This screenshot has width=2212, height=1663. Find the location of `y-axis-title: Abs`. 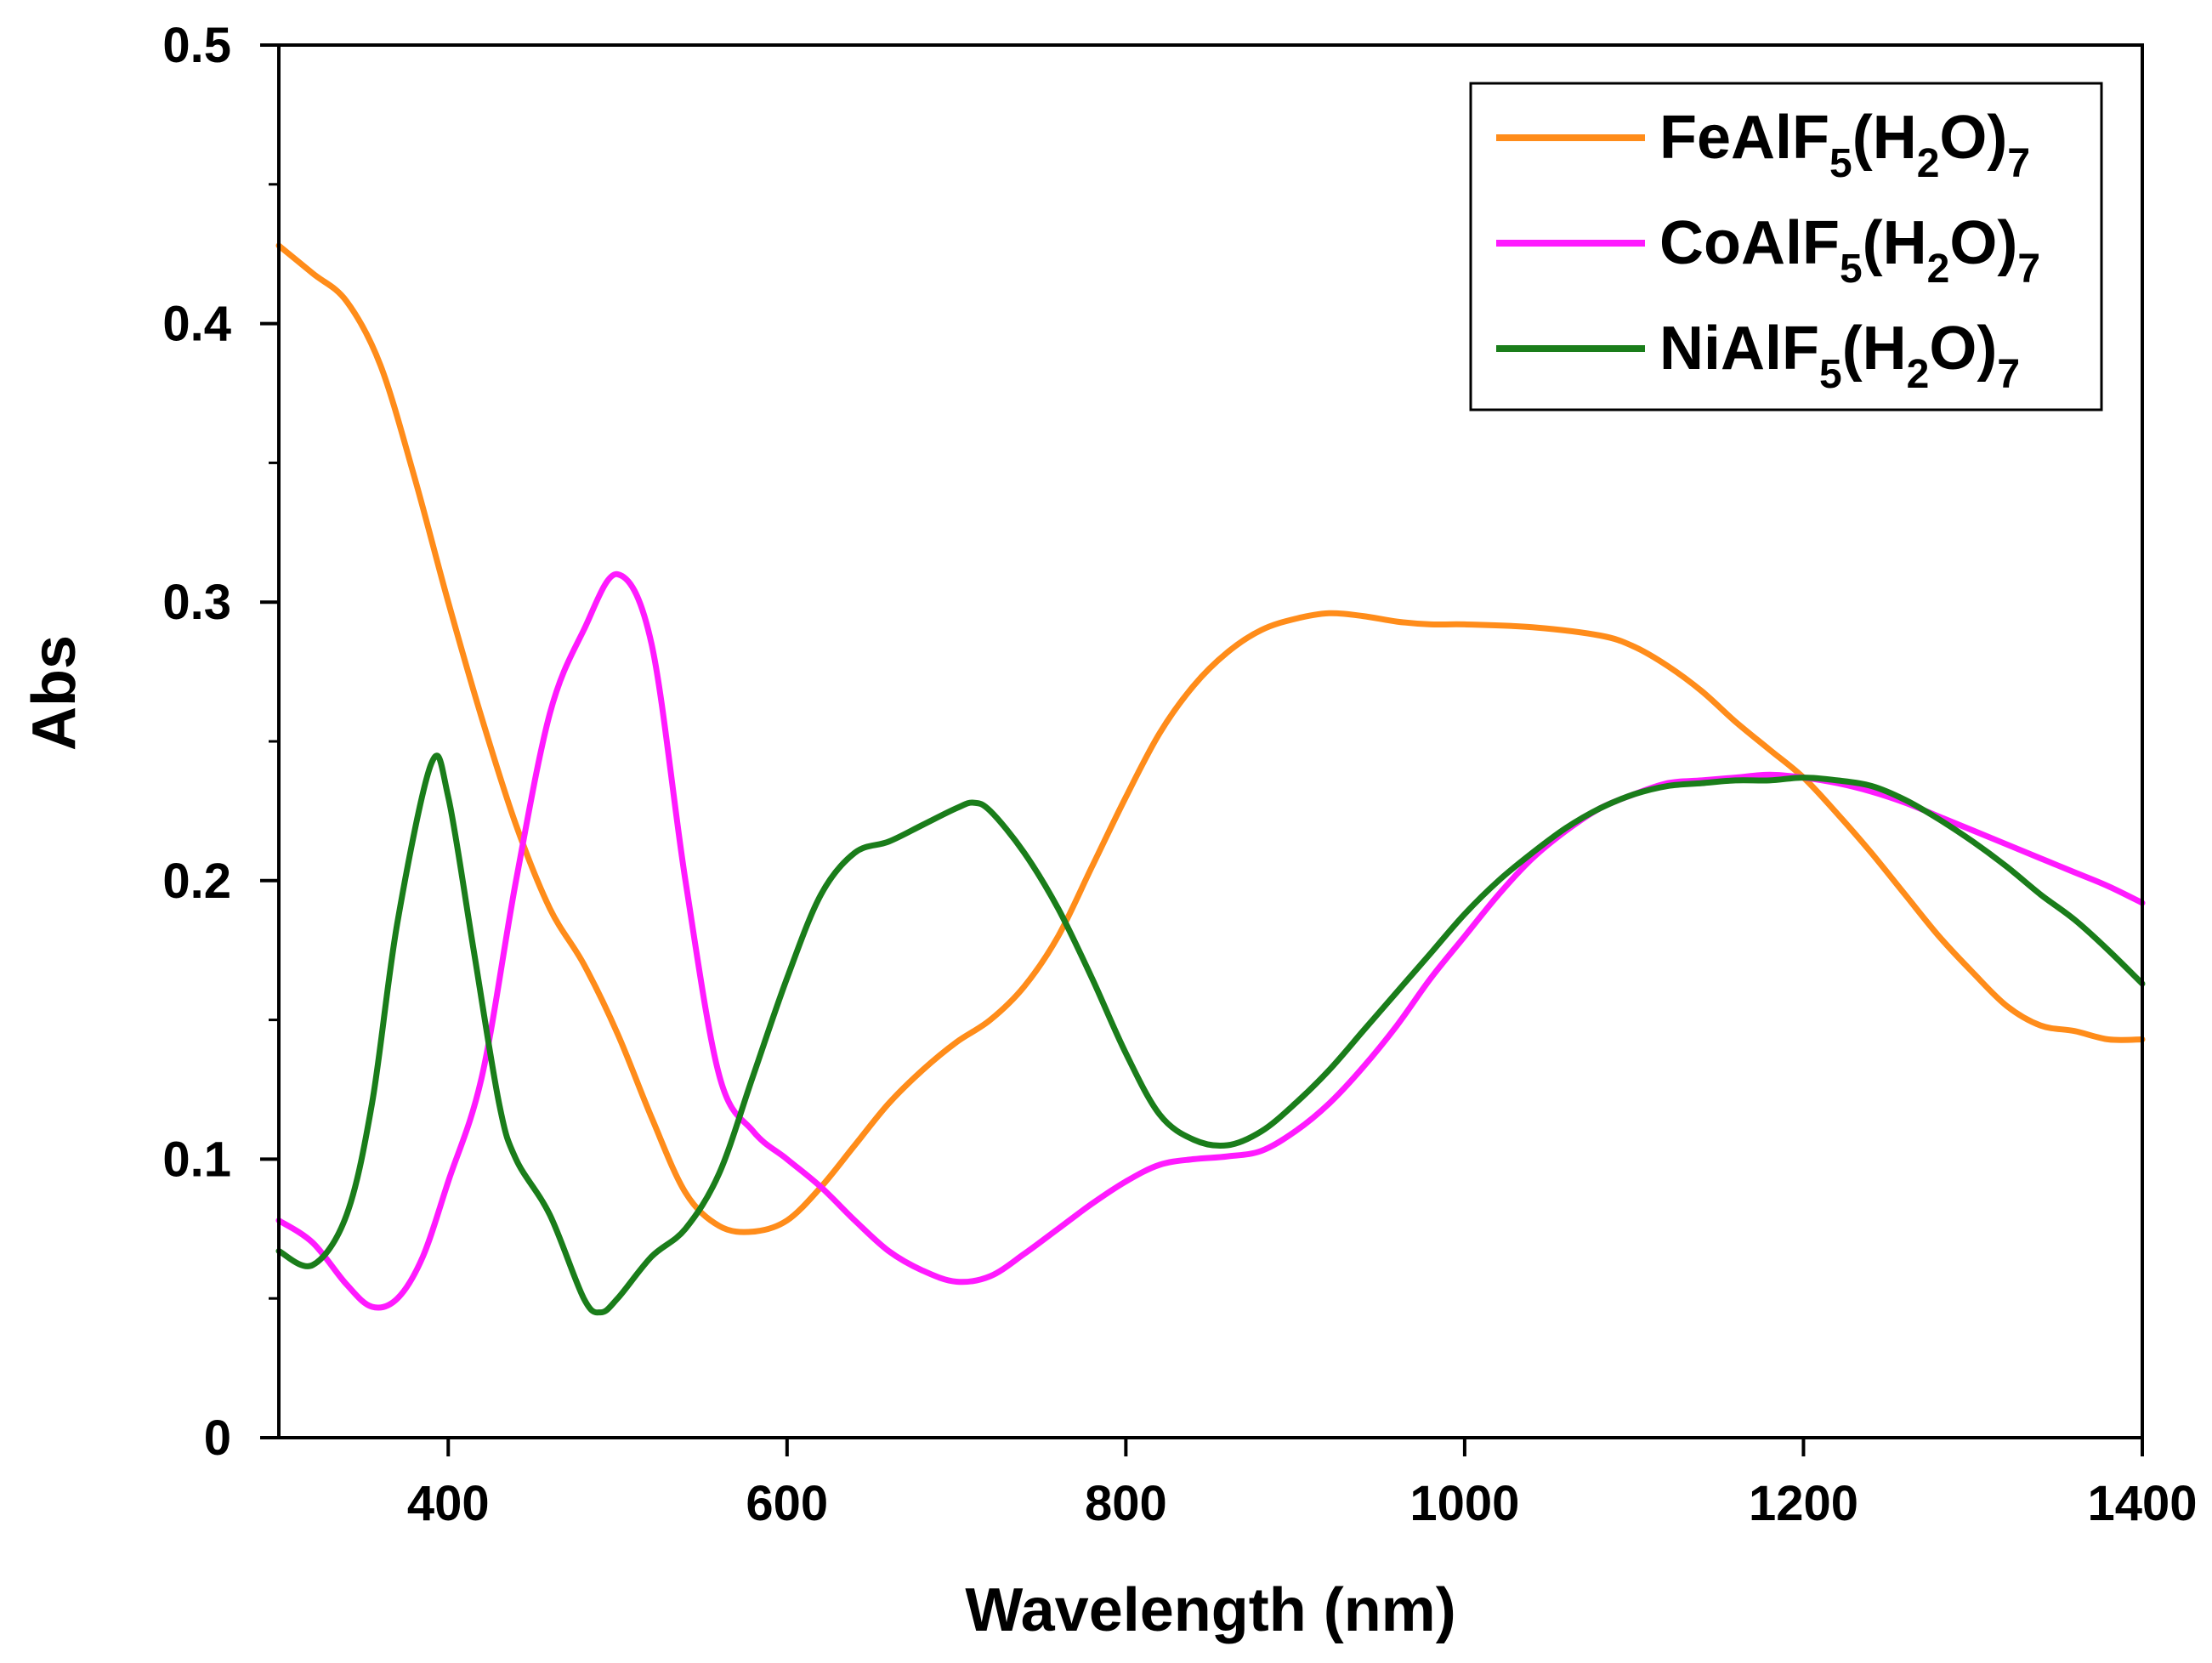

y-axis-title: Abs is located at coordinates (54, 693).